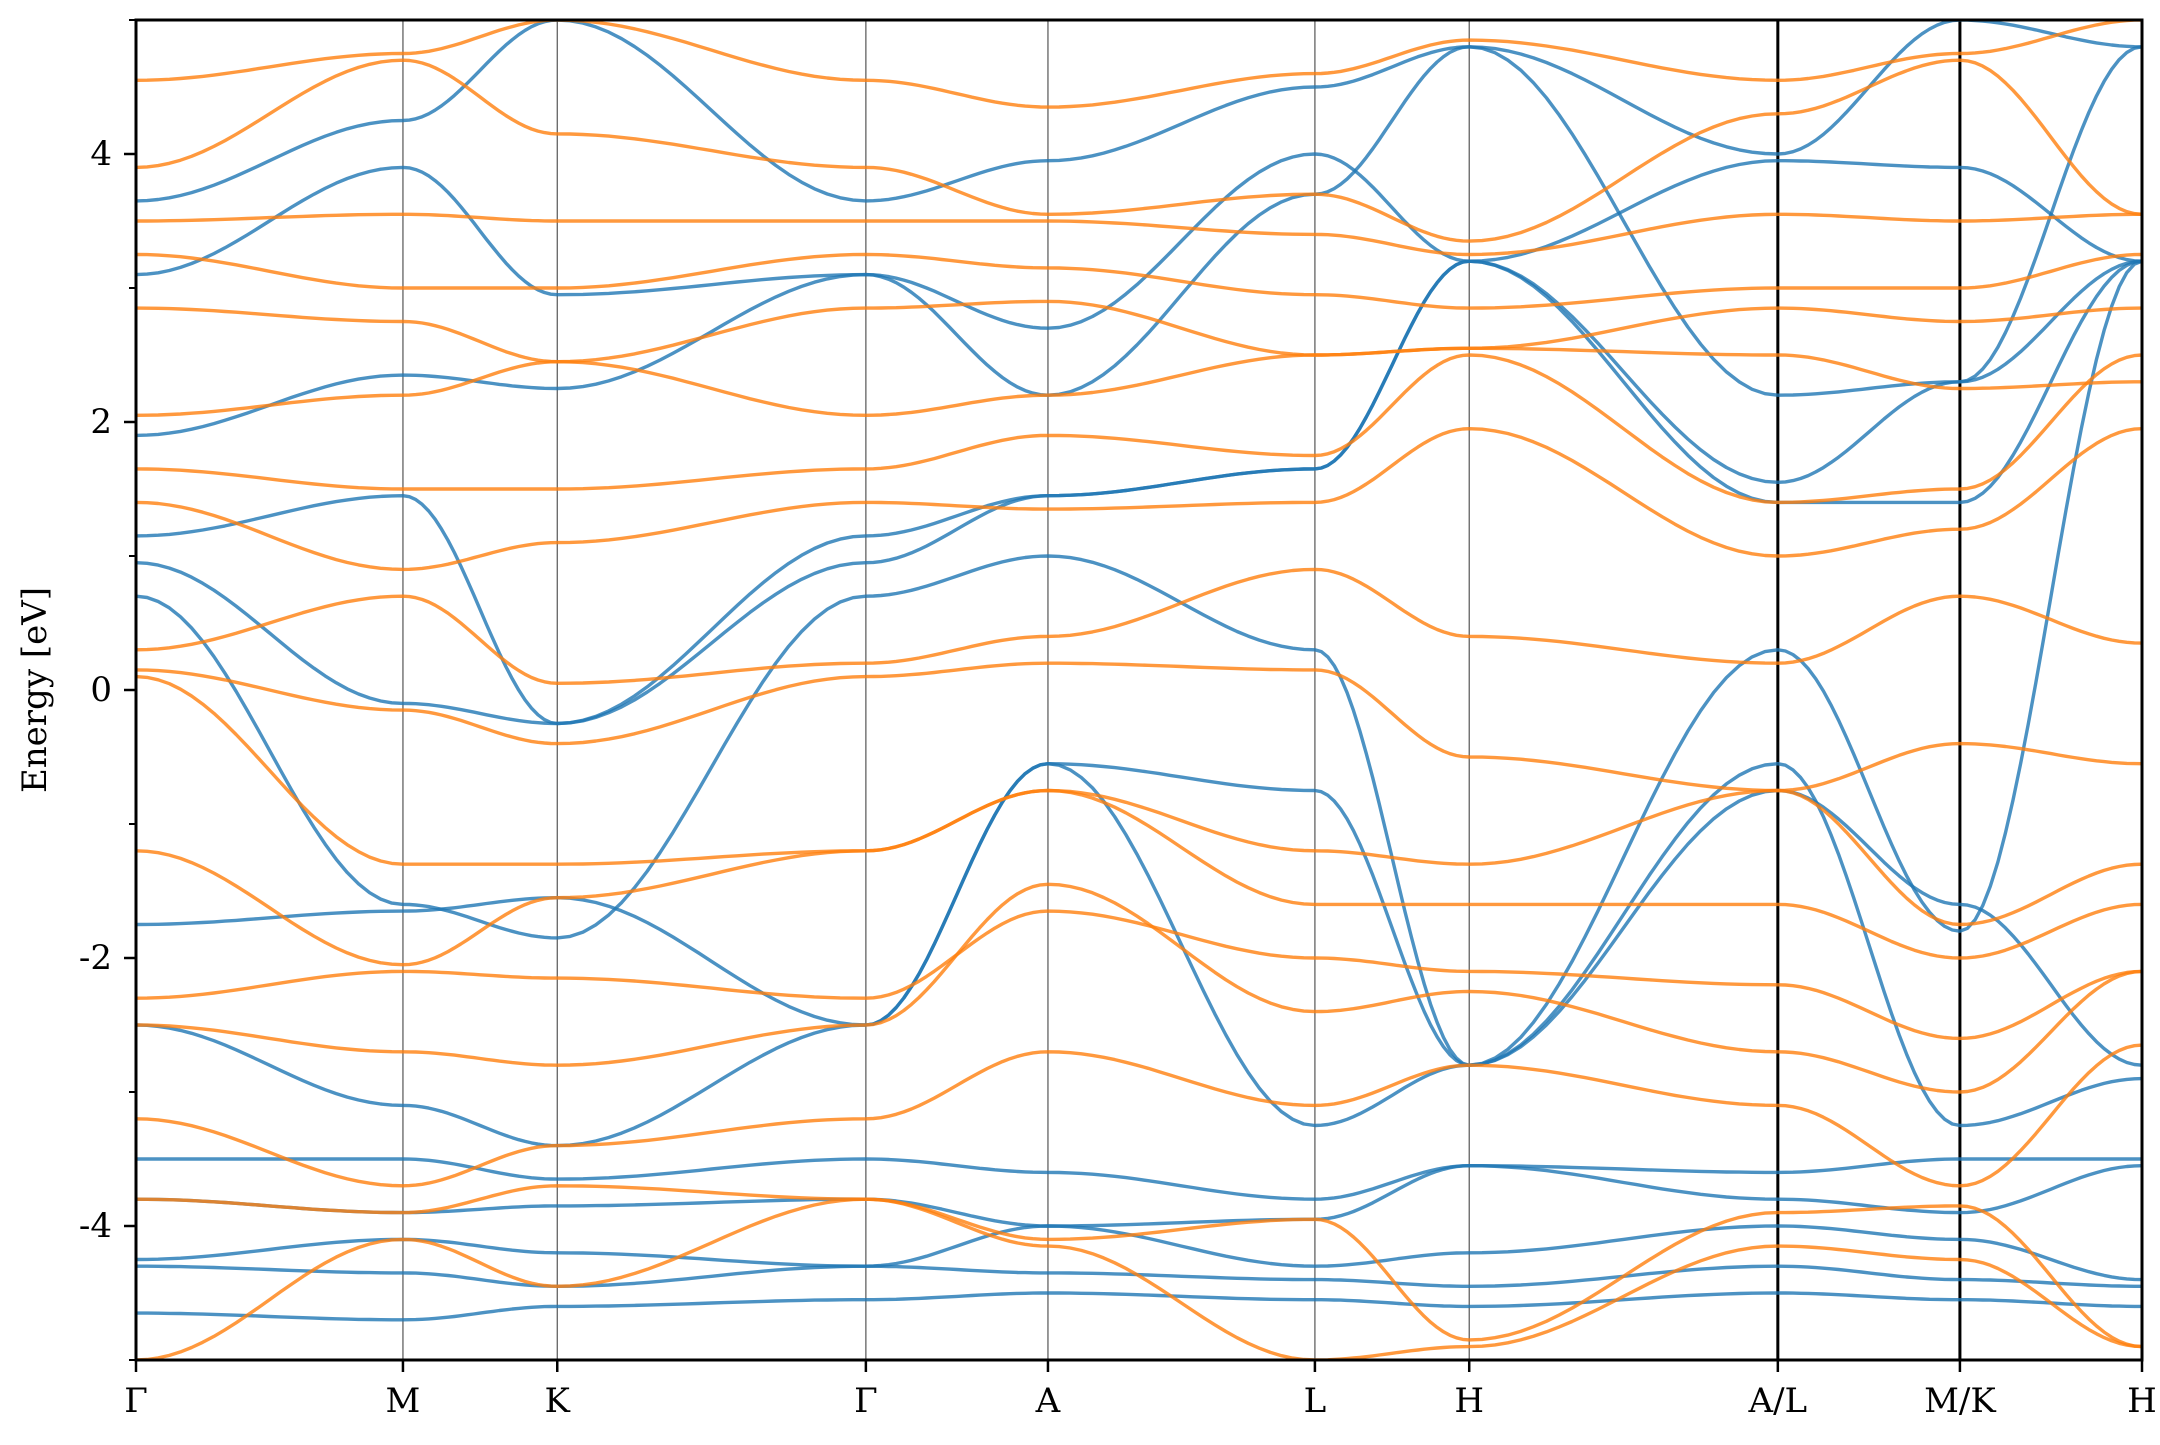 This screenshot has width=2160, height=1445. Describe the element at coordinates (101, 154) in the screenshot. I see `ytick-label: 4` at that location.